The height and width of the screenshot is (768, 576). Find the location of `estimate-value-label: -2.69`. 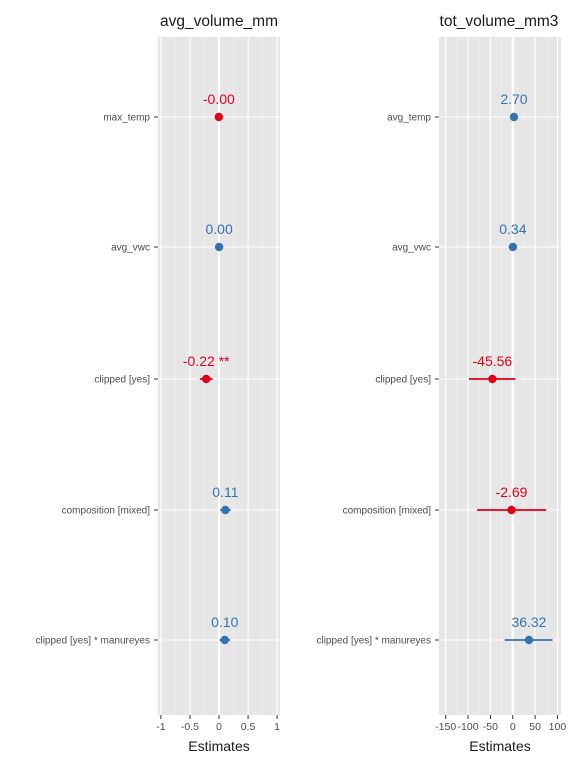

estimate-value-label: -2.69 is located at coordinates (512, 492).